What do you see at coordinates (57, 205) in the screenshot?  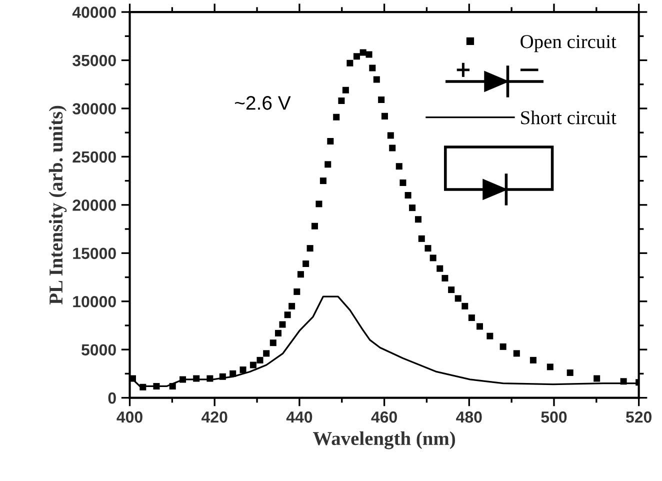 I see `y-axis-title: PL Intensity (arb. units)` at bounding box center [57, 205].